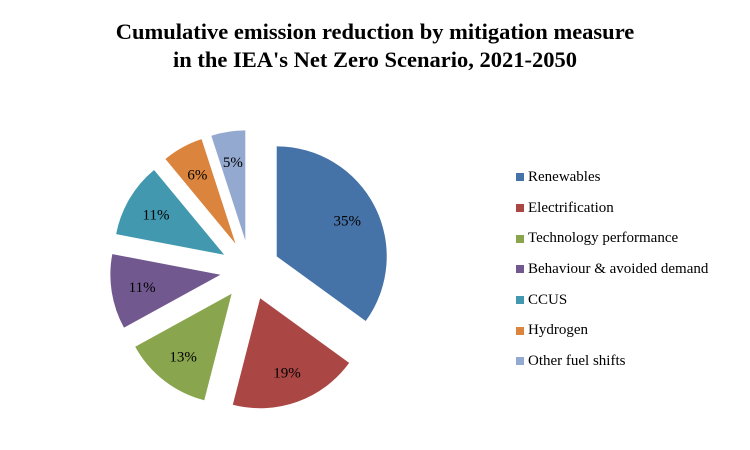 The width and height of the screenshot is (750, 450). I want to click on legend-label: Electrification, so click(571, 207).